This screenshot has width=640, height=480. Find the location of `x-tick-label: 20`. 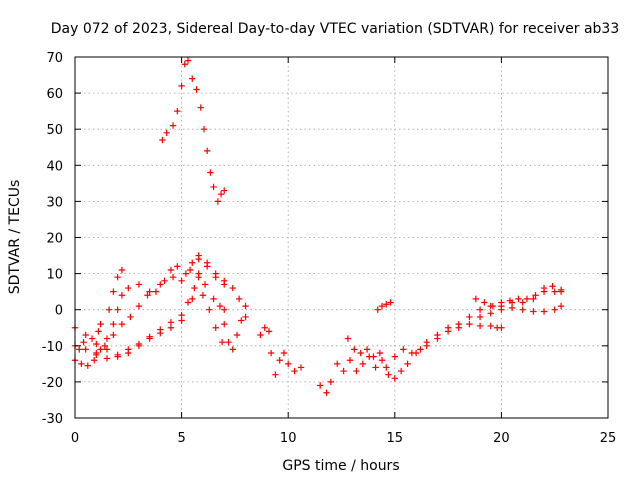

x-tick-label: 20 is located at coordinates (501, 438).